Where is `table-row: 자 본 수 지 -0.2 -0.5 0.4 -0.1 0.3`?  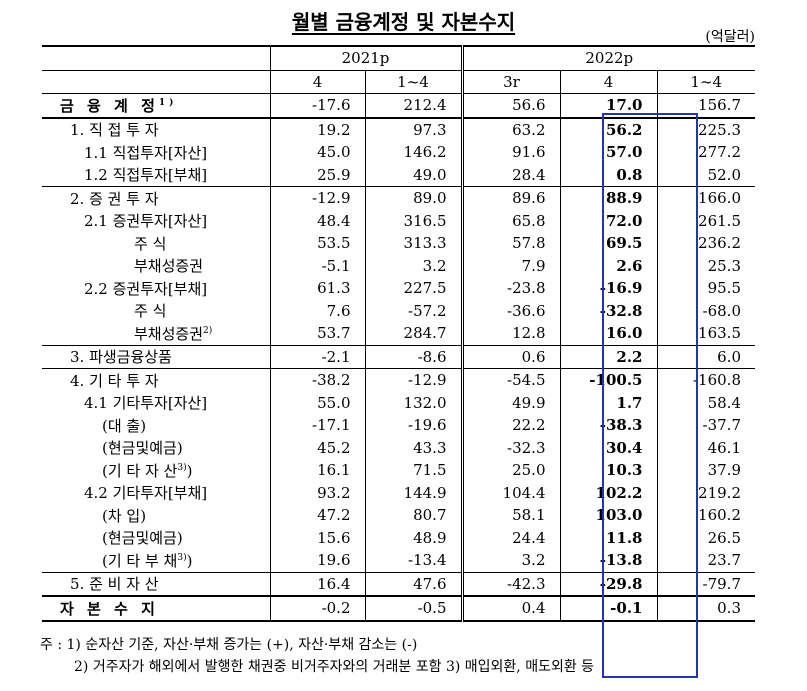
table-row: 자 본 수 지 -0.2 -0.5 0.4 -0.1 0.3 is located at coordinates (398, 608).